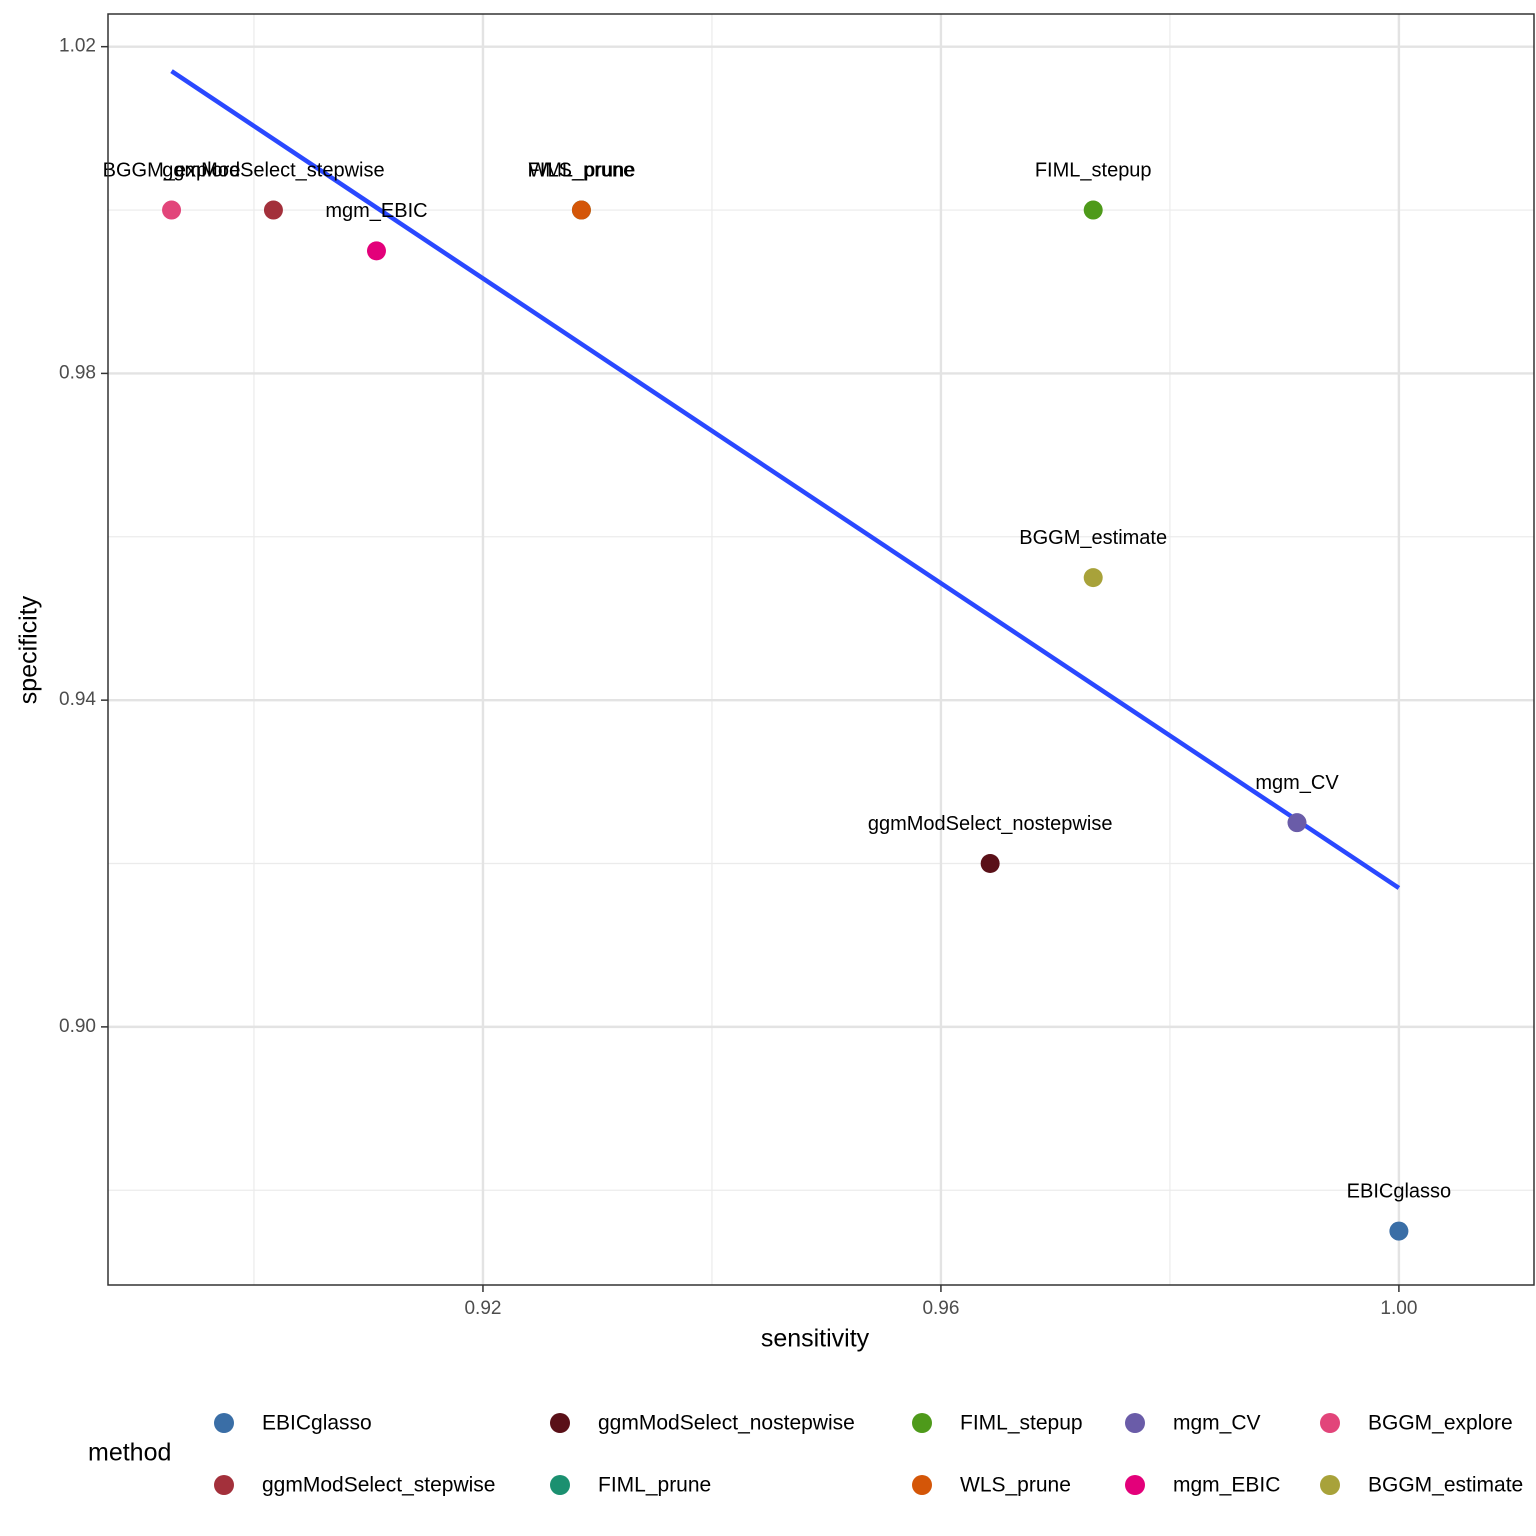 The width and height of the screenshot is (1536, 1536). Describe the element at coordinates (77, 699) in the screenshot. I see `y-tick-label: 0.94` at that location.